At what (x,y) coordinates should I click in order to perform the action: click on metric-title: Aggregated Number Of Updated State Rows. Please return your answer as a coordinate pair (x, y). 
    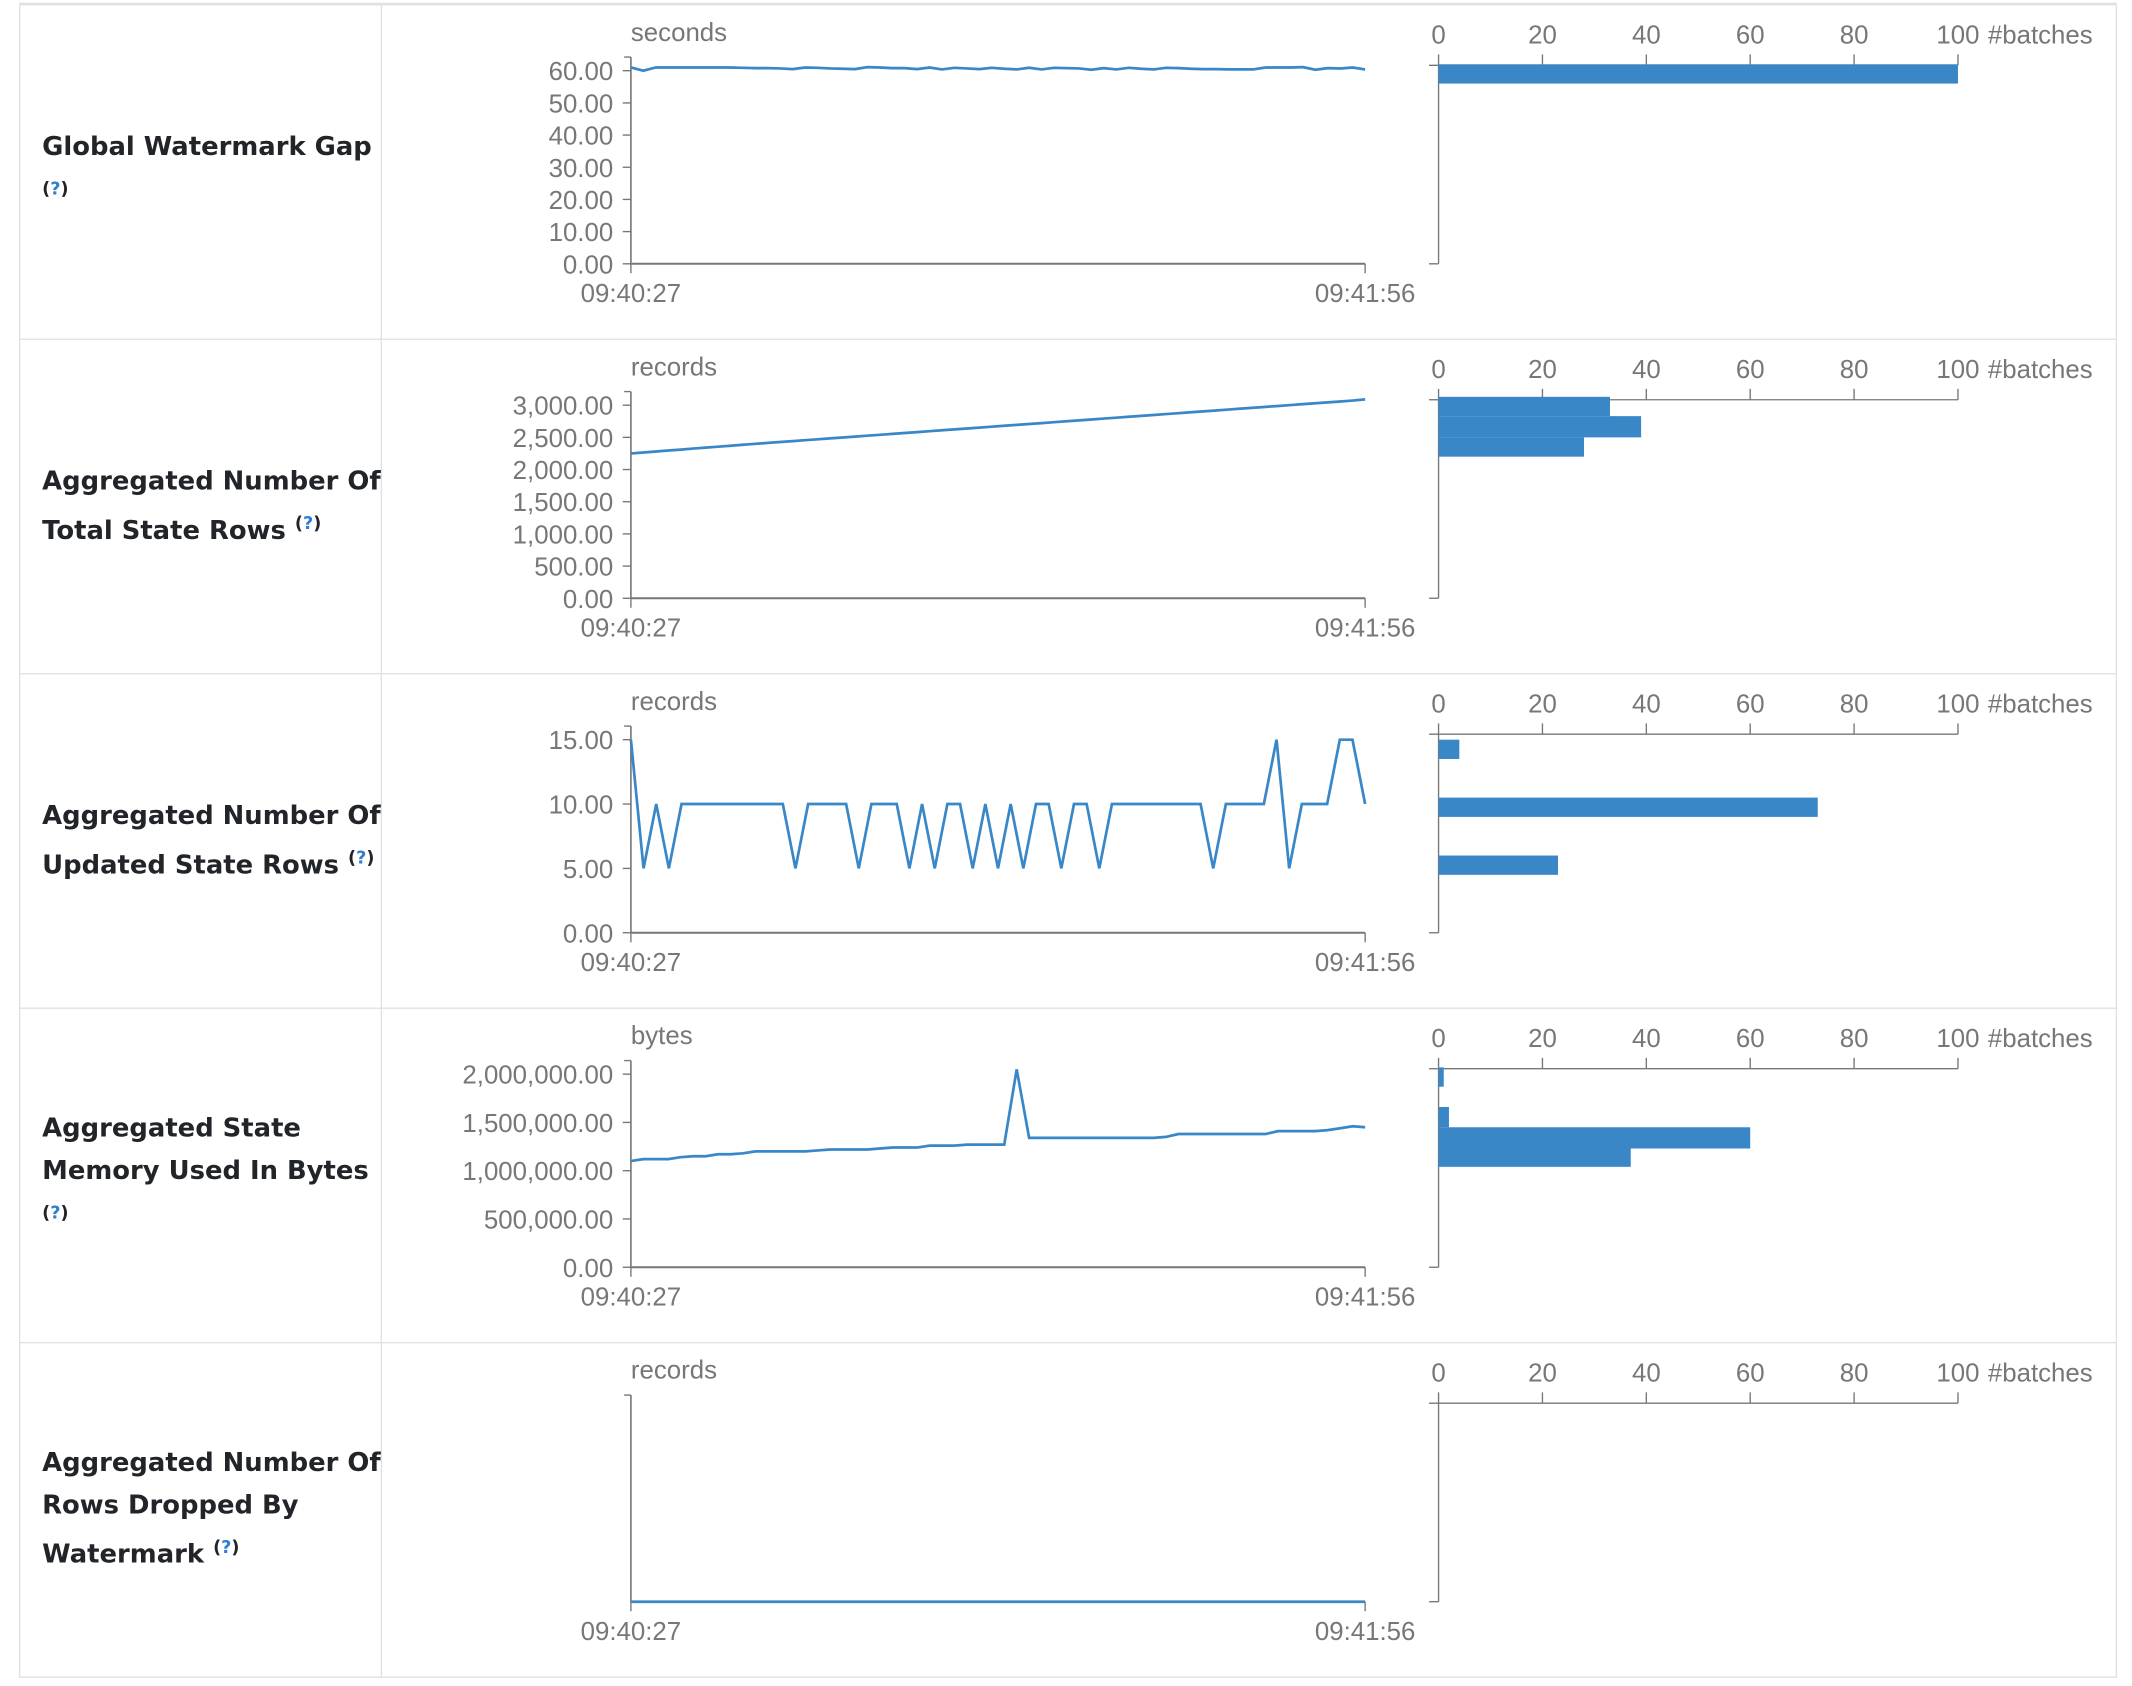
    Looking at the image, I should click on (211, 840).